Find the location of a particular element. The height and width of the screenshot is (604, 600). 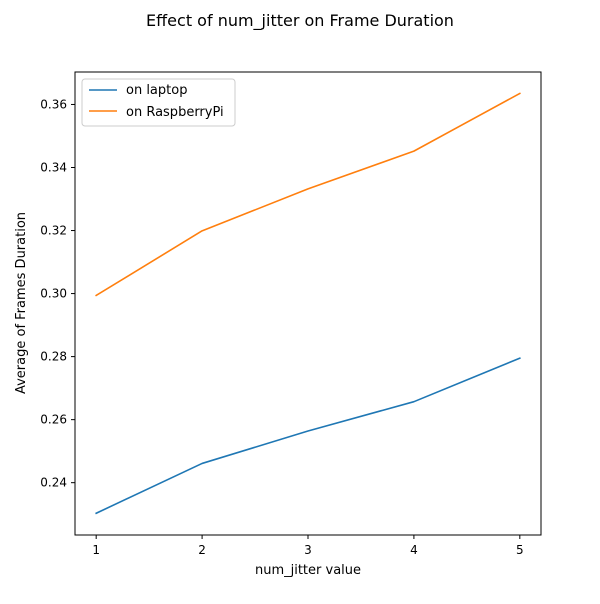

x-tick-label: 5 is located at coordinates (520, 550).